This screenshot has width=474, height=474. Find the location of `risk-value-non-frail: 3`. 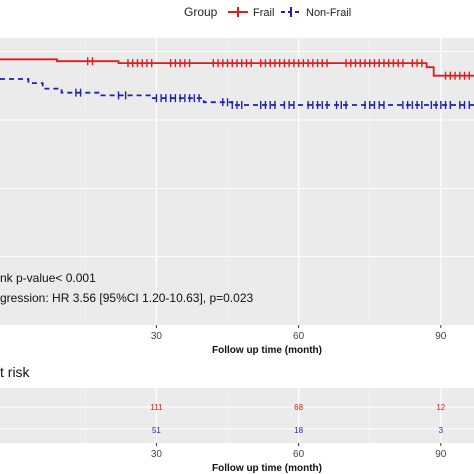

risk-value-non-frail: 3 is located at coordinates (441, 430).